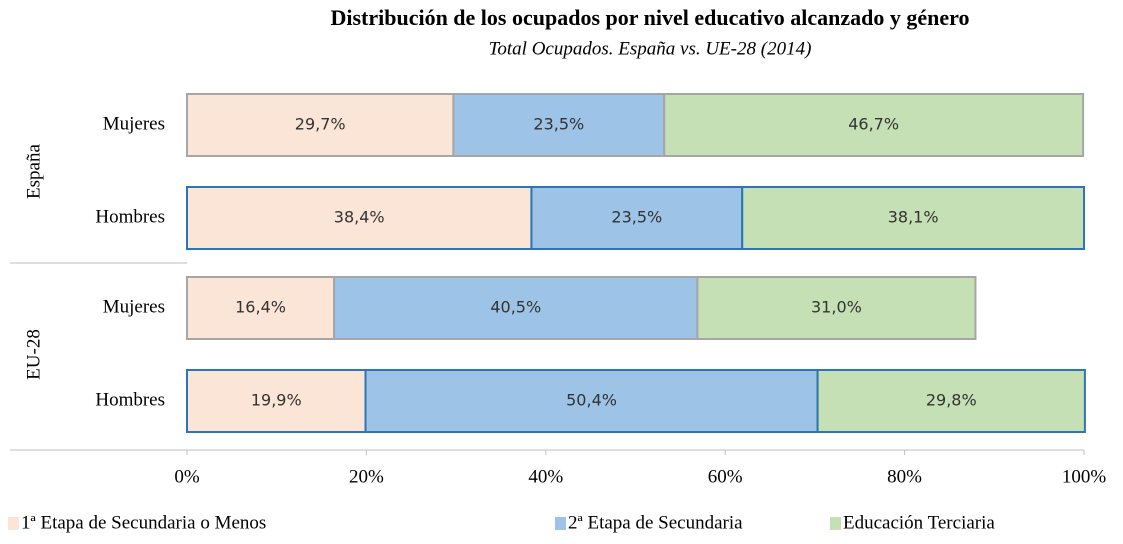 Image resolution: width=1123 pixels, height=544 pixels. I want to click on x-tick-label: 80%, so click(904, 476).